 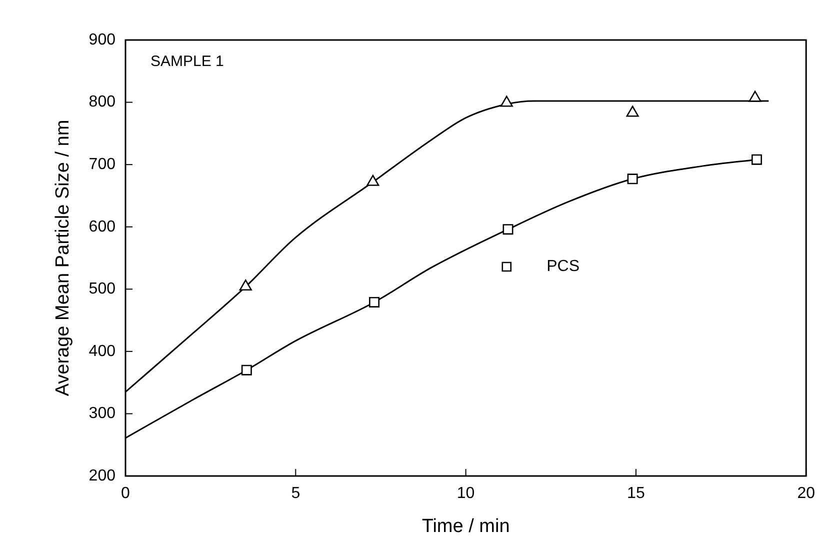 I want to click on x-tick-label: 20, so click(x=806, y=493).